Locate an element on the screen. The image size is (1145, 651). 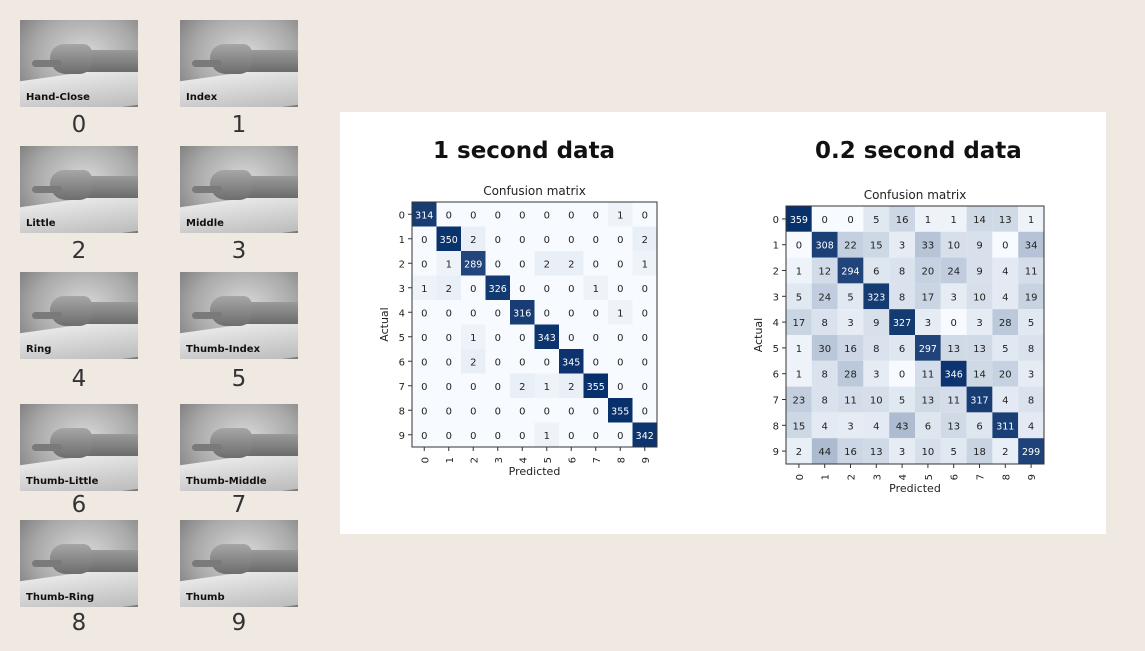
gesture-number: 3 is located at coordinates (239, 251).